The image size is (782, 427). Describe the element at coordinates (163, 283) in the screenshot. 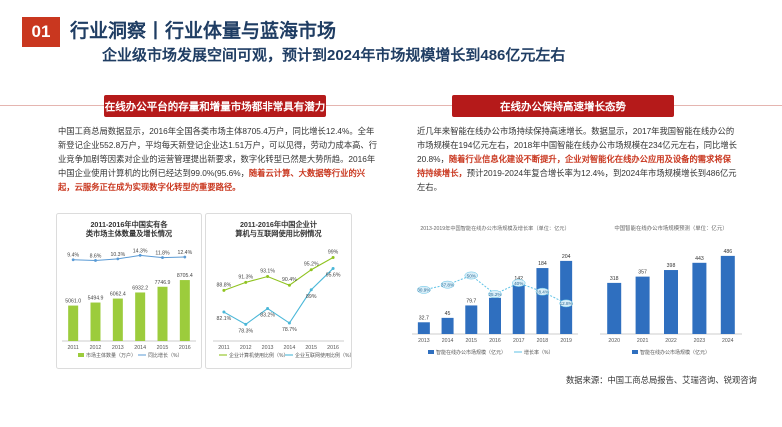

I see `bar-label: 7746.9` at that location.